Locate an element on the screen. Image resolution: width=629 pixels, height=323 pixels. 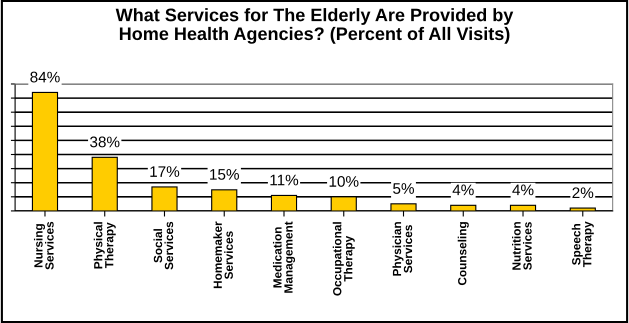
data-label: 84% is located at coordinates (45, 77).